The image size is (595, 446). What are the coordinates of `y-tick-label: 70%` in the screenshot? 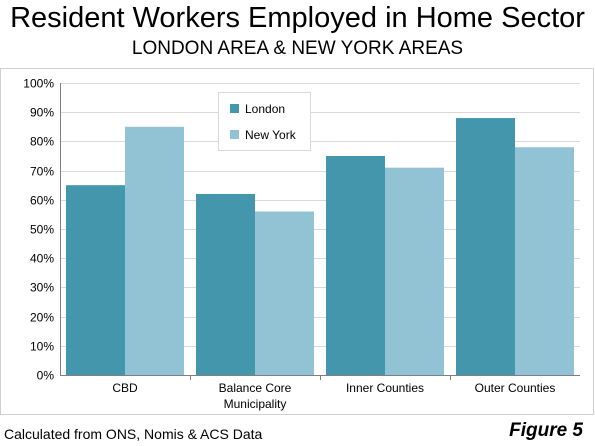 It's located at (42, 172).